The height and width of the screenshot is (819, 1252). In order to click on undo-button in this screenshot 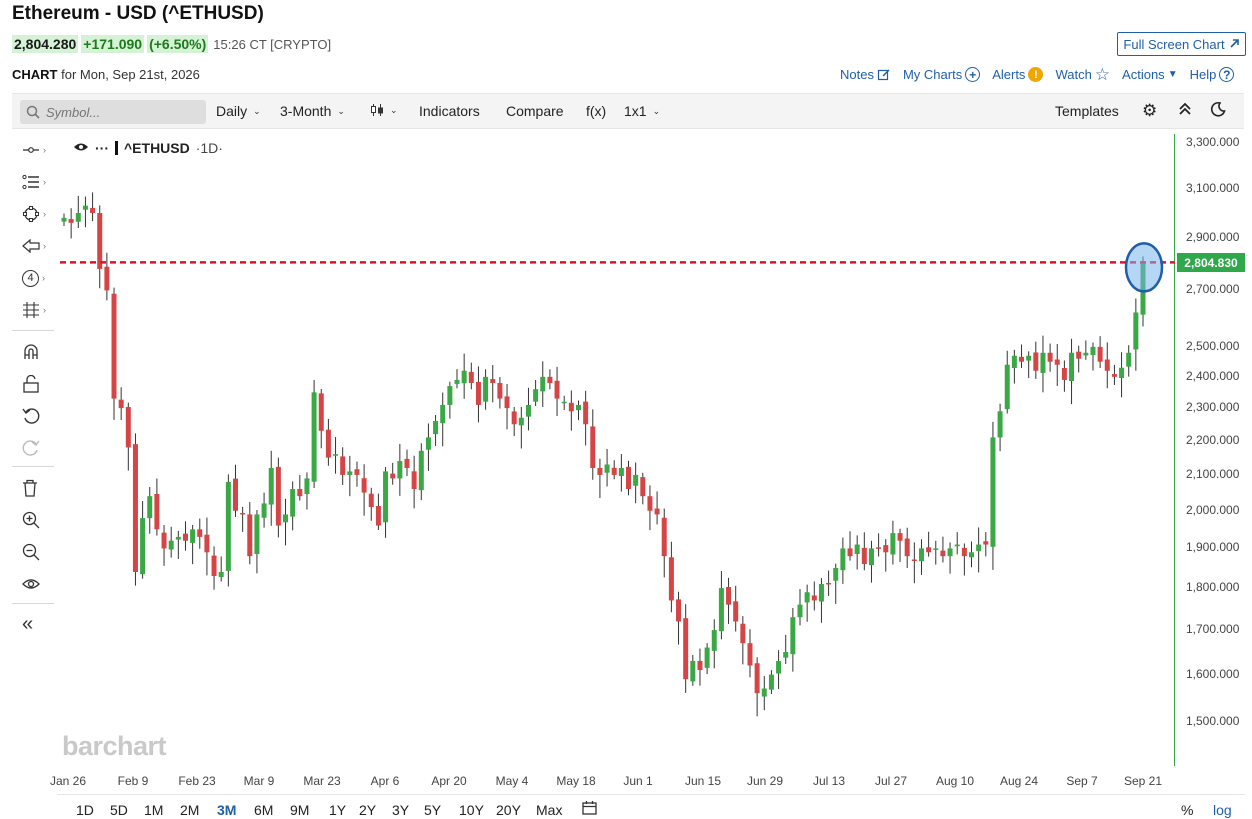, I will do `click(37, 416)`.